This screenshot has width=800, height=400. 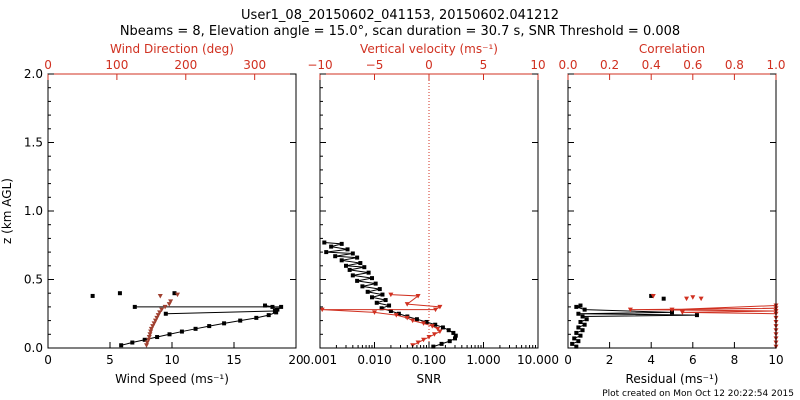 What do you see at coordinates (429, 65) in the screenshot?
I see `top-tick-label: 0` at bounding box center [429, 65].